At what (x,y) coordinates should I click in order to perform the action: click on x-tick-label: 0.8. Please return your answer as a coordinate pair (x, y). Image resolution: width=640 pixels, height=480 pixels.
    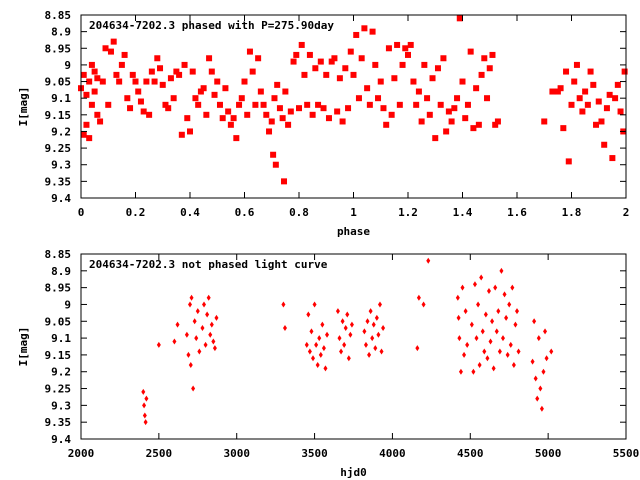
    Looking at the image, I should click on (299, 212).